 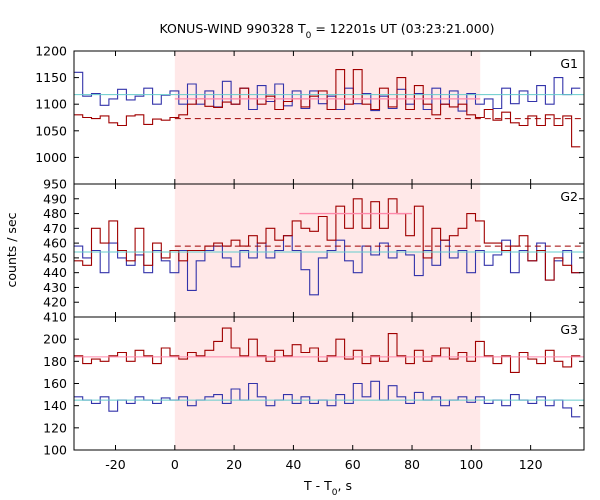 I want to click on x-tick-label: -20, so click(x=115, y=464).